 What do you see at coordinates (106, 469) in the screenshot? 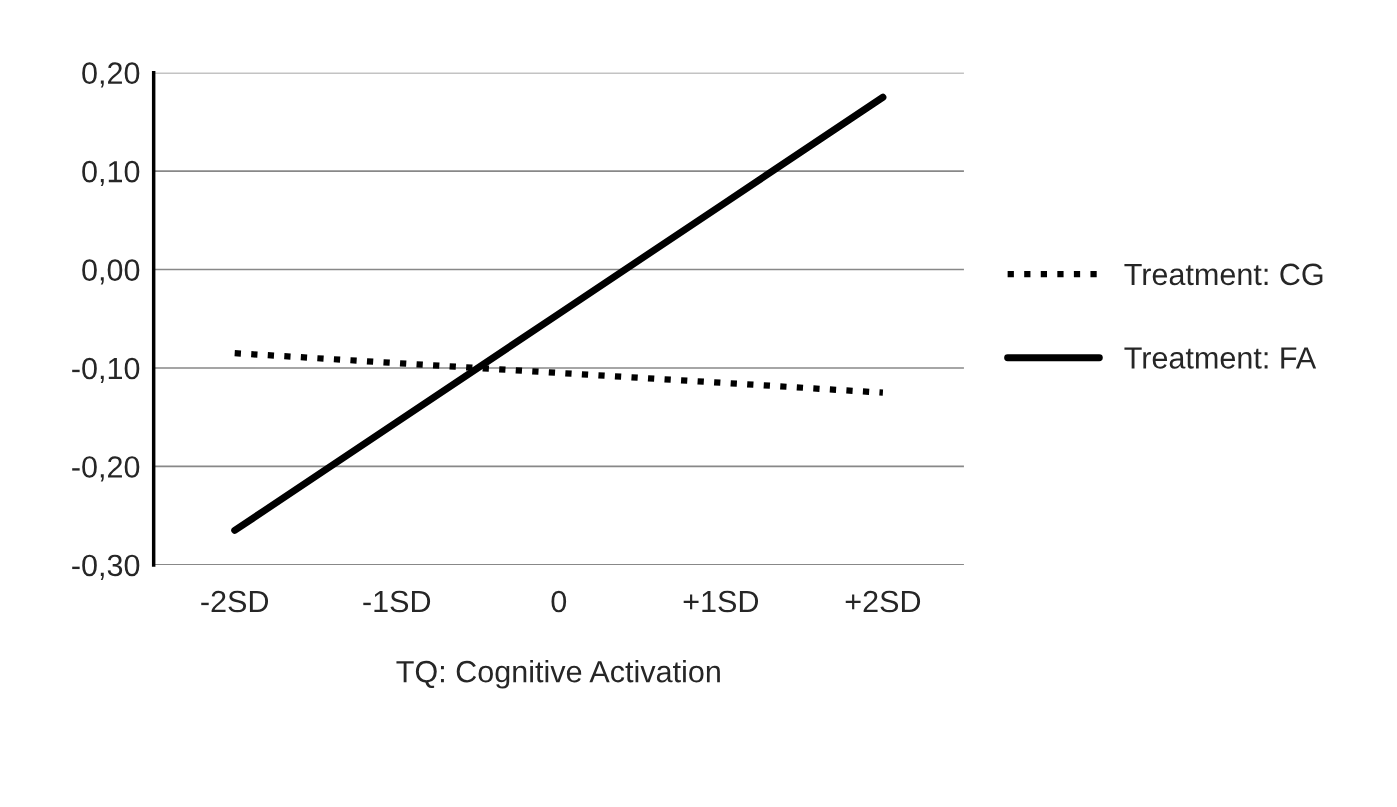
I see `y-tick-label: -0,20` at bounding box center [106, 469].